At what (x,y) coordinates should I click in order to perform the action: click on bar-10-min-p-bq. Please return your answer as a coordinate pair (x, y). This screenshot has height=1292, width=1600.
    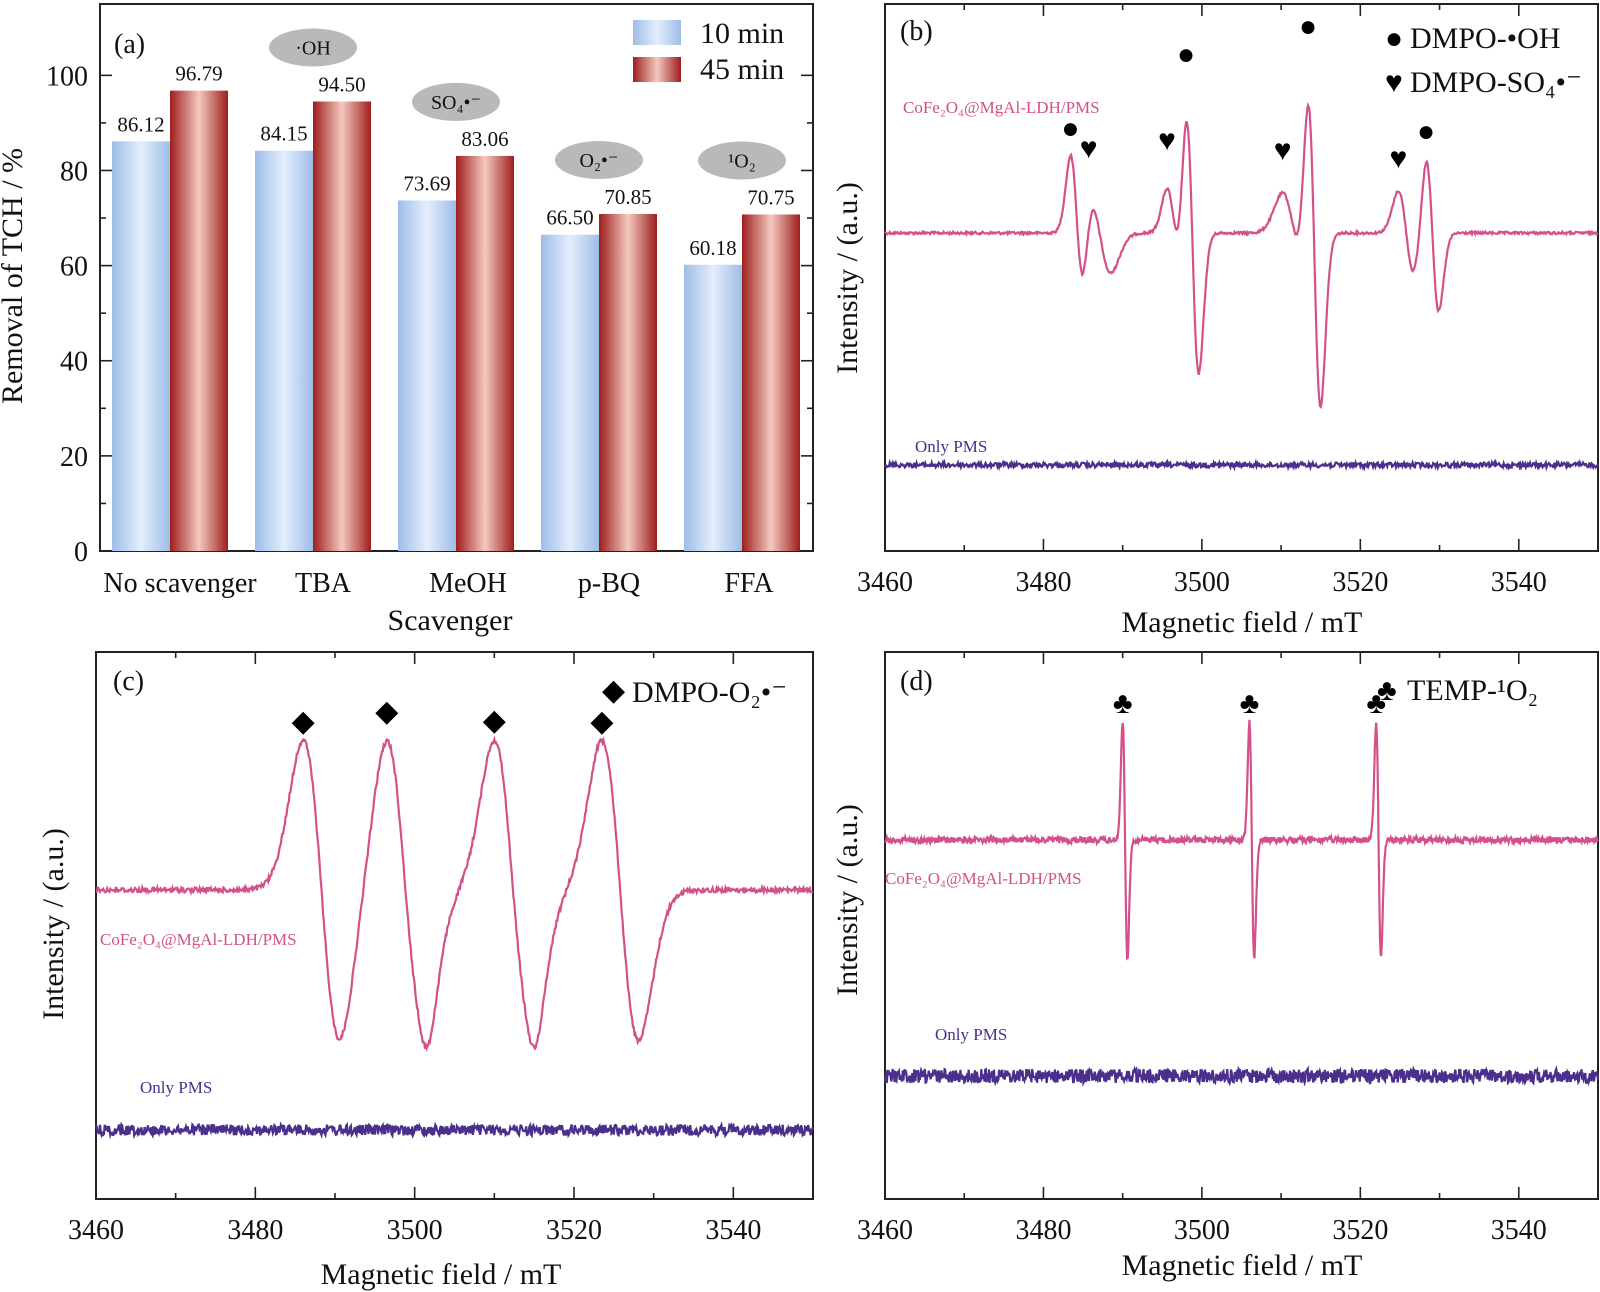
    Looking at the image, I should click on (570, 393).